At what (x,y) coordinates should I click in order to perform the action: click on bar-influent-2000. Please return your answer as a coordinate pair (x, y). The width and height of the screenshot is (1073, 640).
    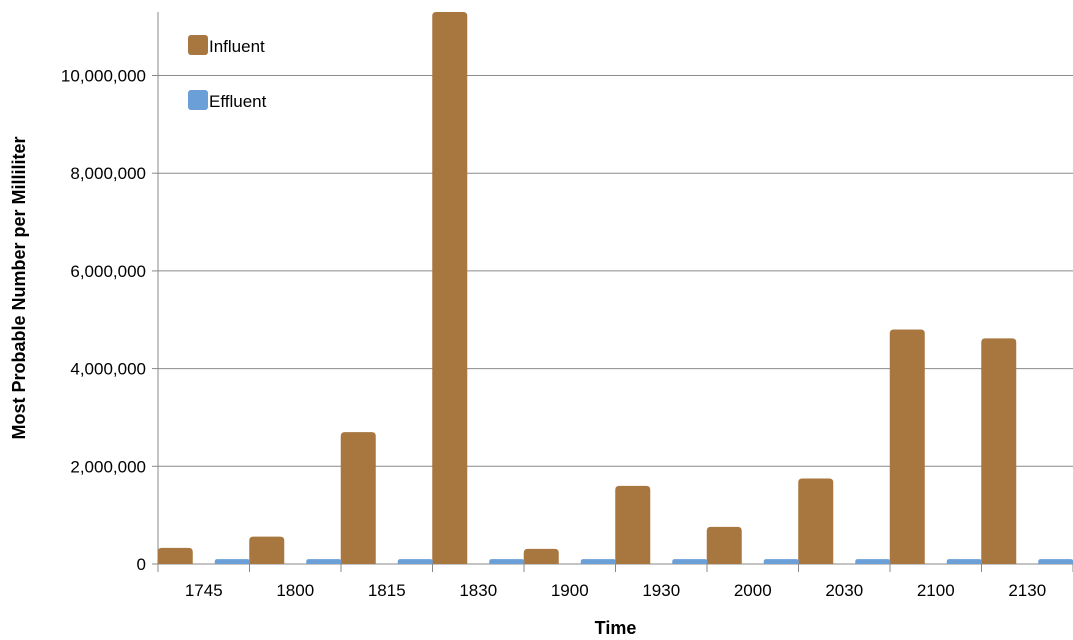
    Looking at the image, I should click on (724, 545).